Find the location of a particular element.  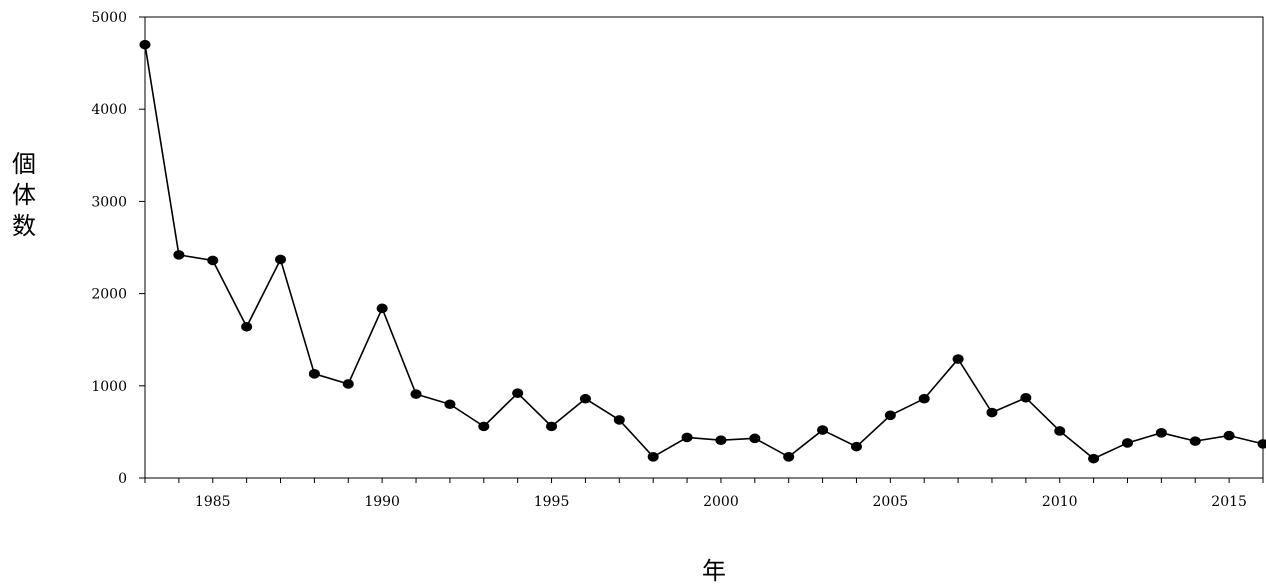

y-tick-label: 5000 is located at coordinates (109, 18).